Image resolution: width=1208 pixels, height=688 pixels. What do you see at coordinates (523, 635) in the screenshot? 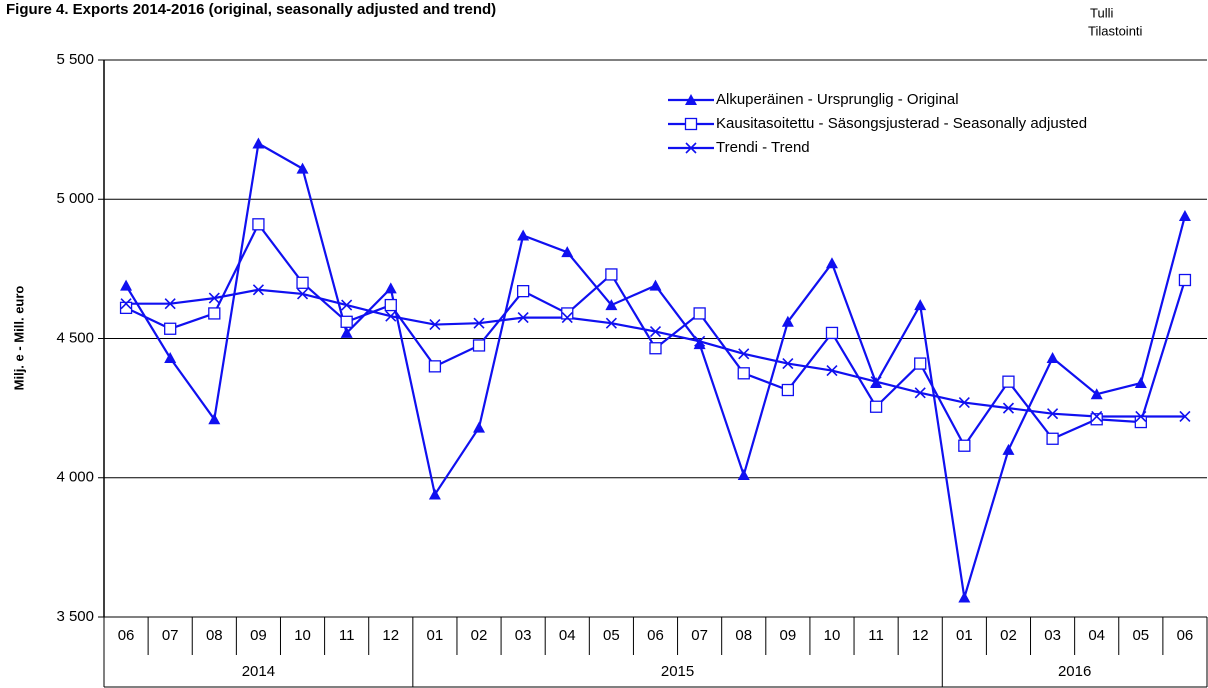
I see `x-tick-label: 03` at bounding box center [523, 635].